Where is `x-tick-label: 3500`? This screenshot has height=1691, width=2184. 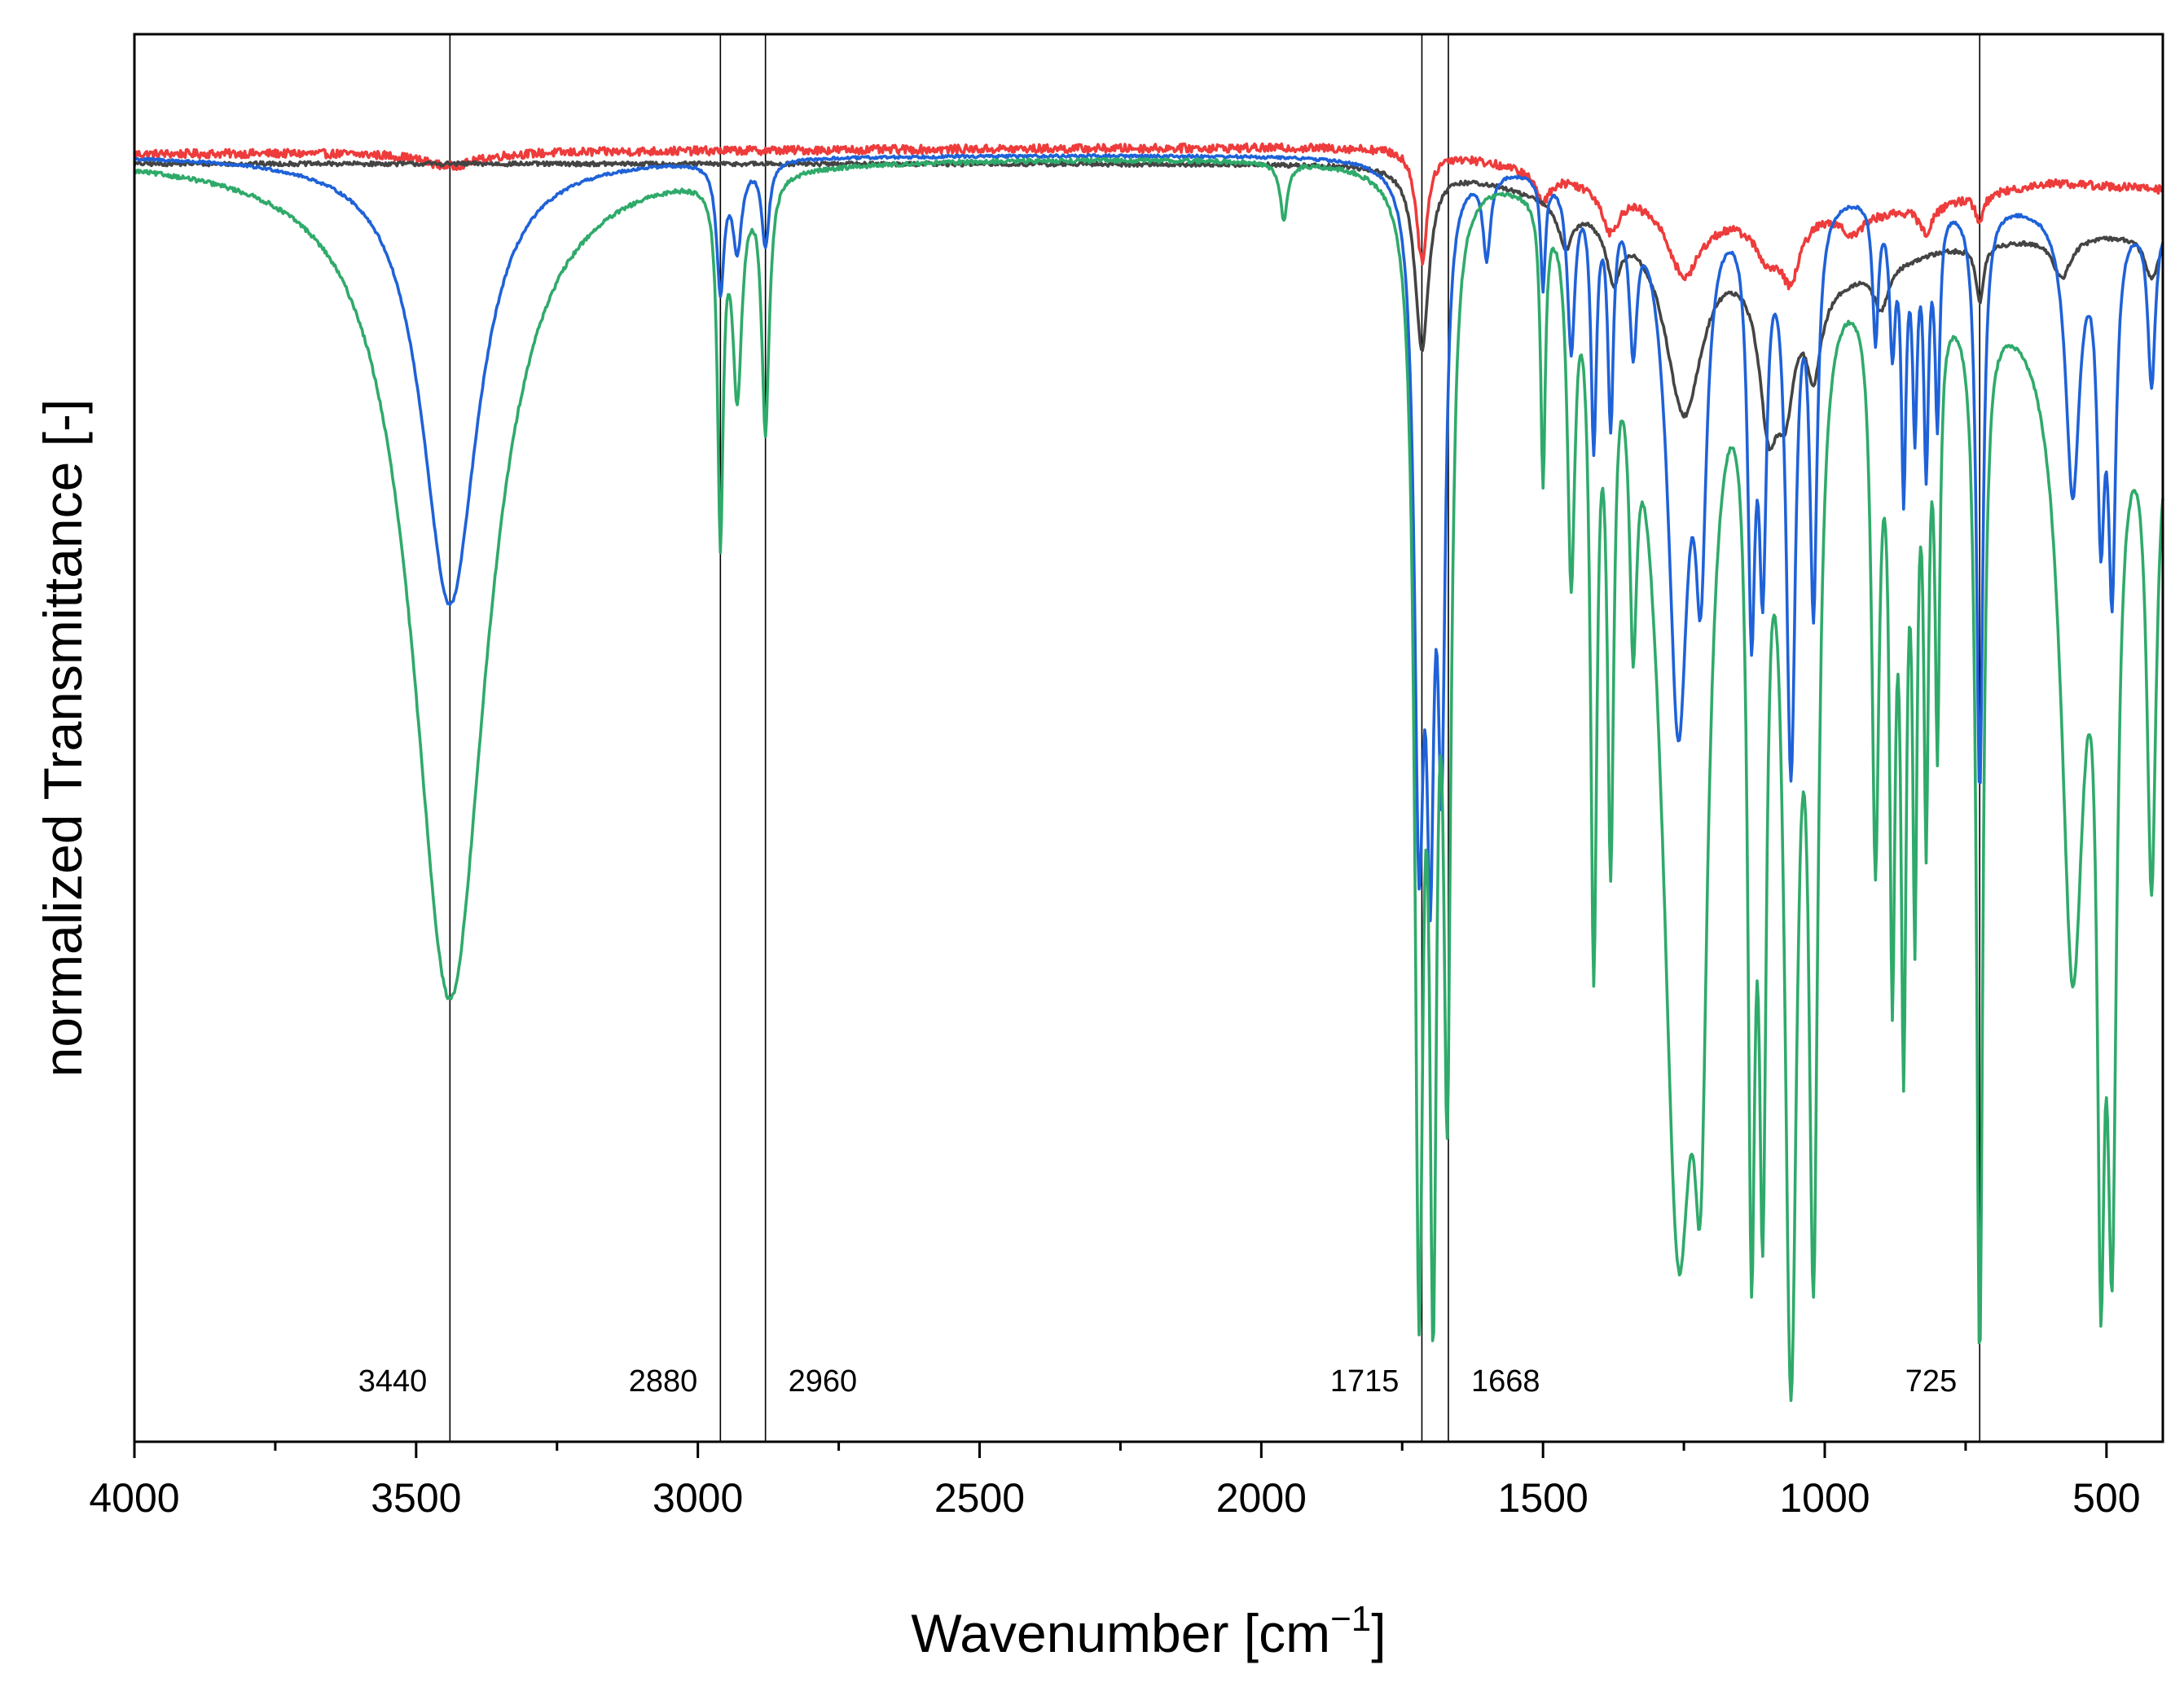
x-tick-label: 3500 is located at coordinates (416, 1498).